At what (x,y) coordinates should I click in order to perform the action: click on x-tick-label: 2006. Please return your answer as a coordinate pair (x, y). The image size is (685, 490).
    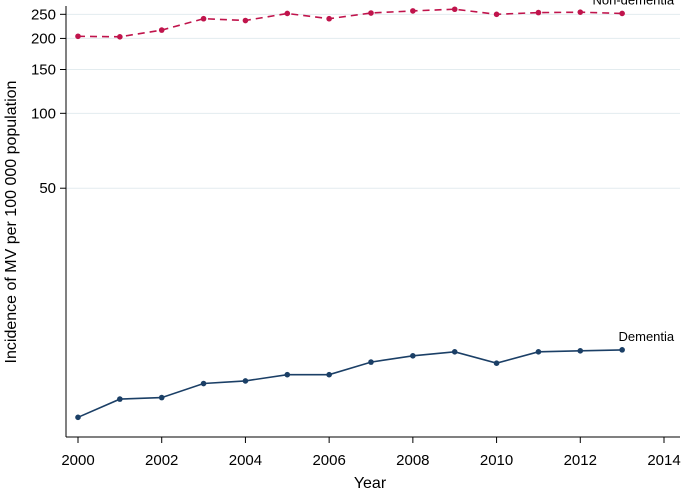
    Looking at the image, I should click on (328, 460).